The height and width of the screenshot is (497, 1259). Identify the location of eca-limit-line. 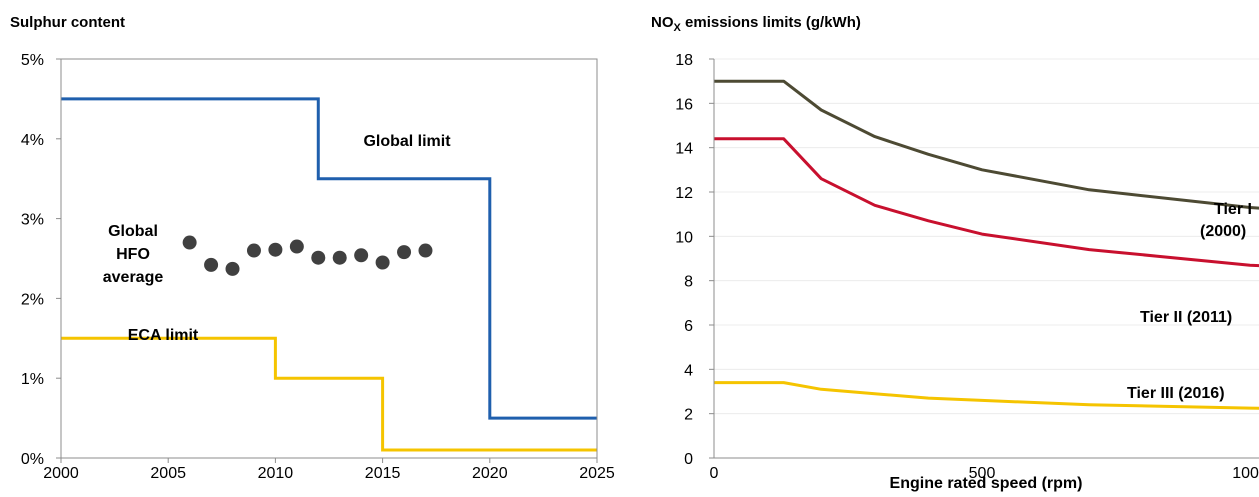
(329, 394).